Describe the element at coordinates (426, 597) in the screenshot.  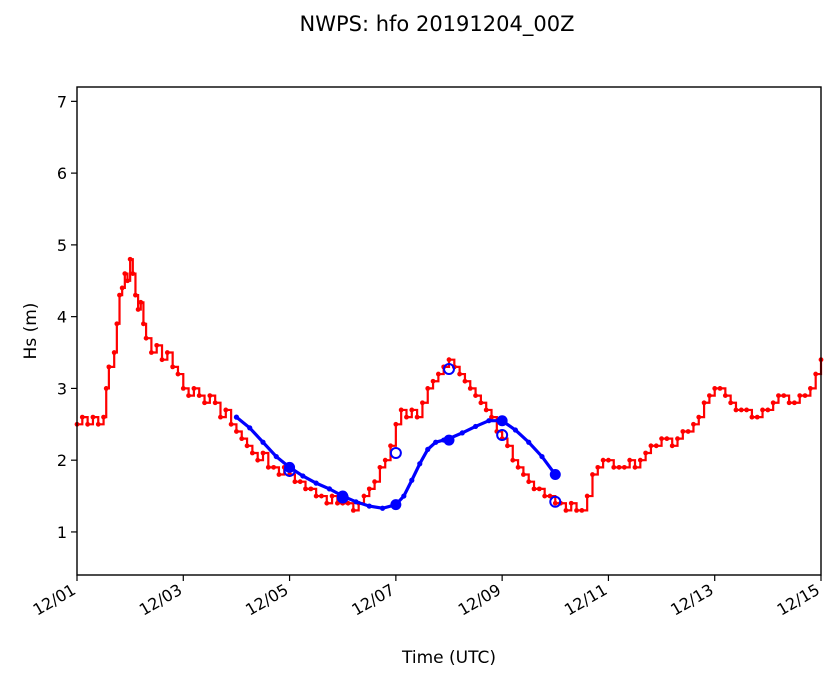
I see `x-axis: 12/01 12/03 12/05 12/07 12/09 12/11 12/13 12/15` at that location.